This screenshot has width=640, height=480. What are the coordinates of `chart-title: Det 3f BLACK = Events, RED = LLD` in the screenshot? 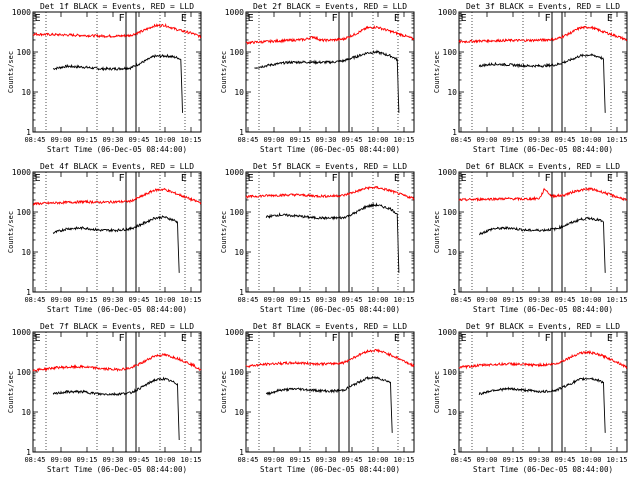 It's located at (543, 6).